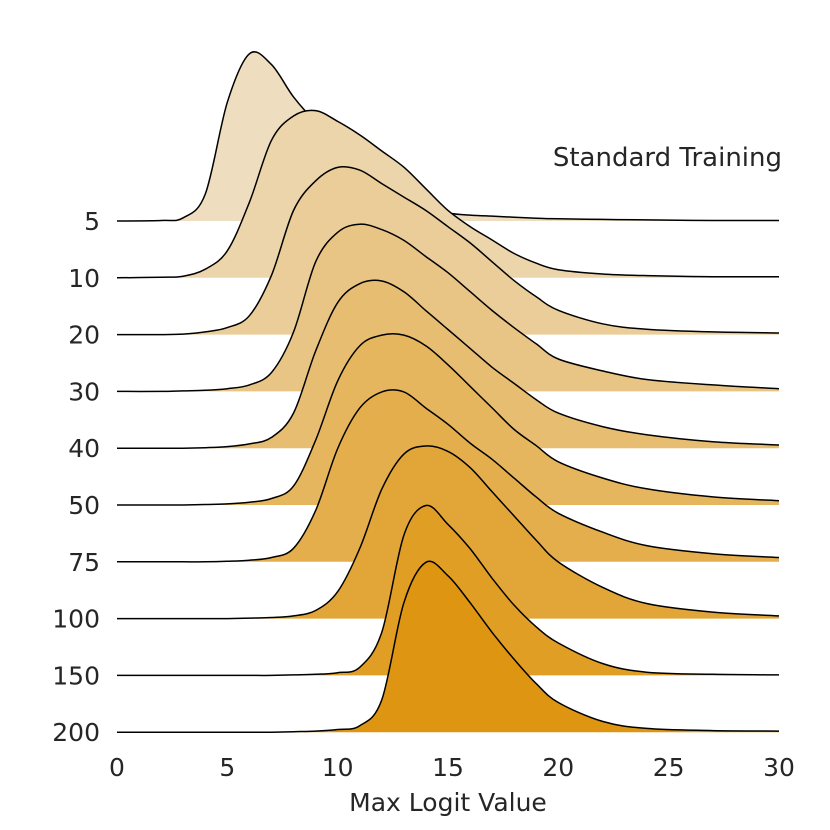 The height and width of the screenshot is (830, 830). What do you see at coordinates (667, 158) in the screenshot?
I see `chart-annotation: Standard Training` at bounding box center [667, 158].